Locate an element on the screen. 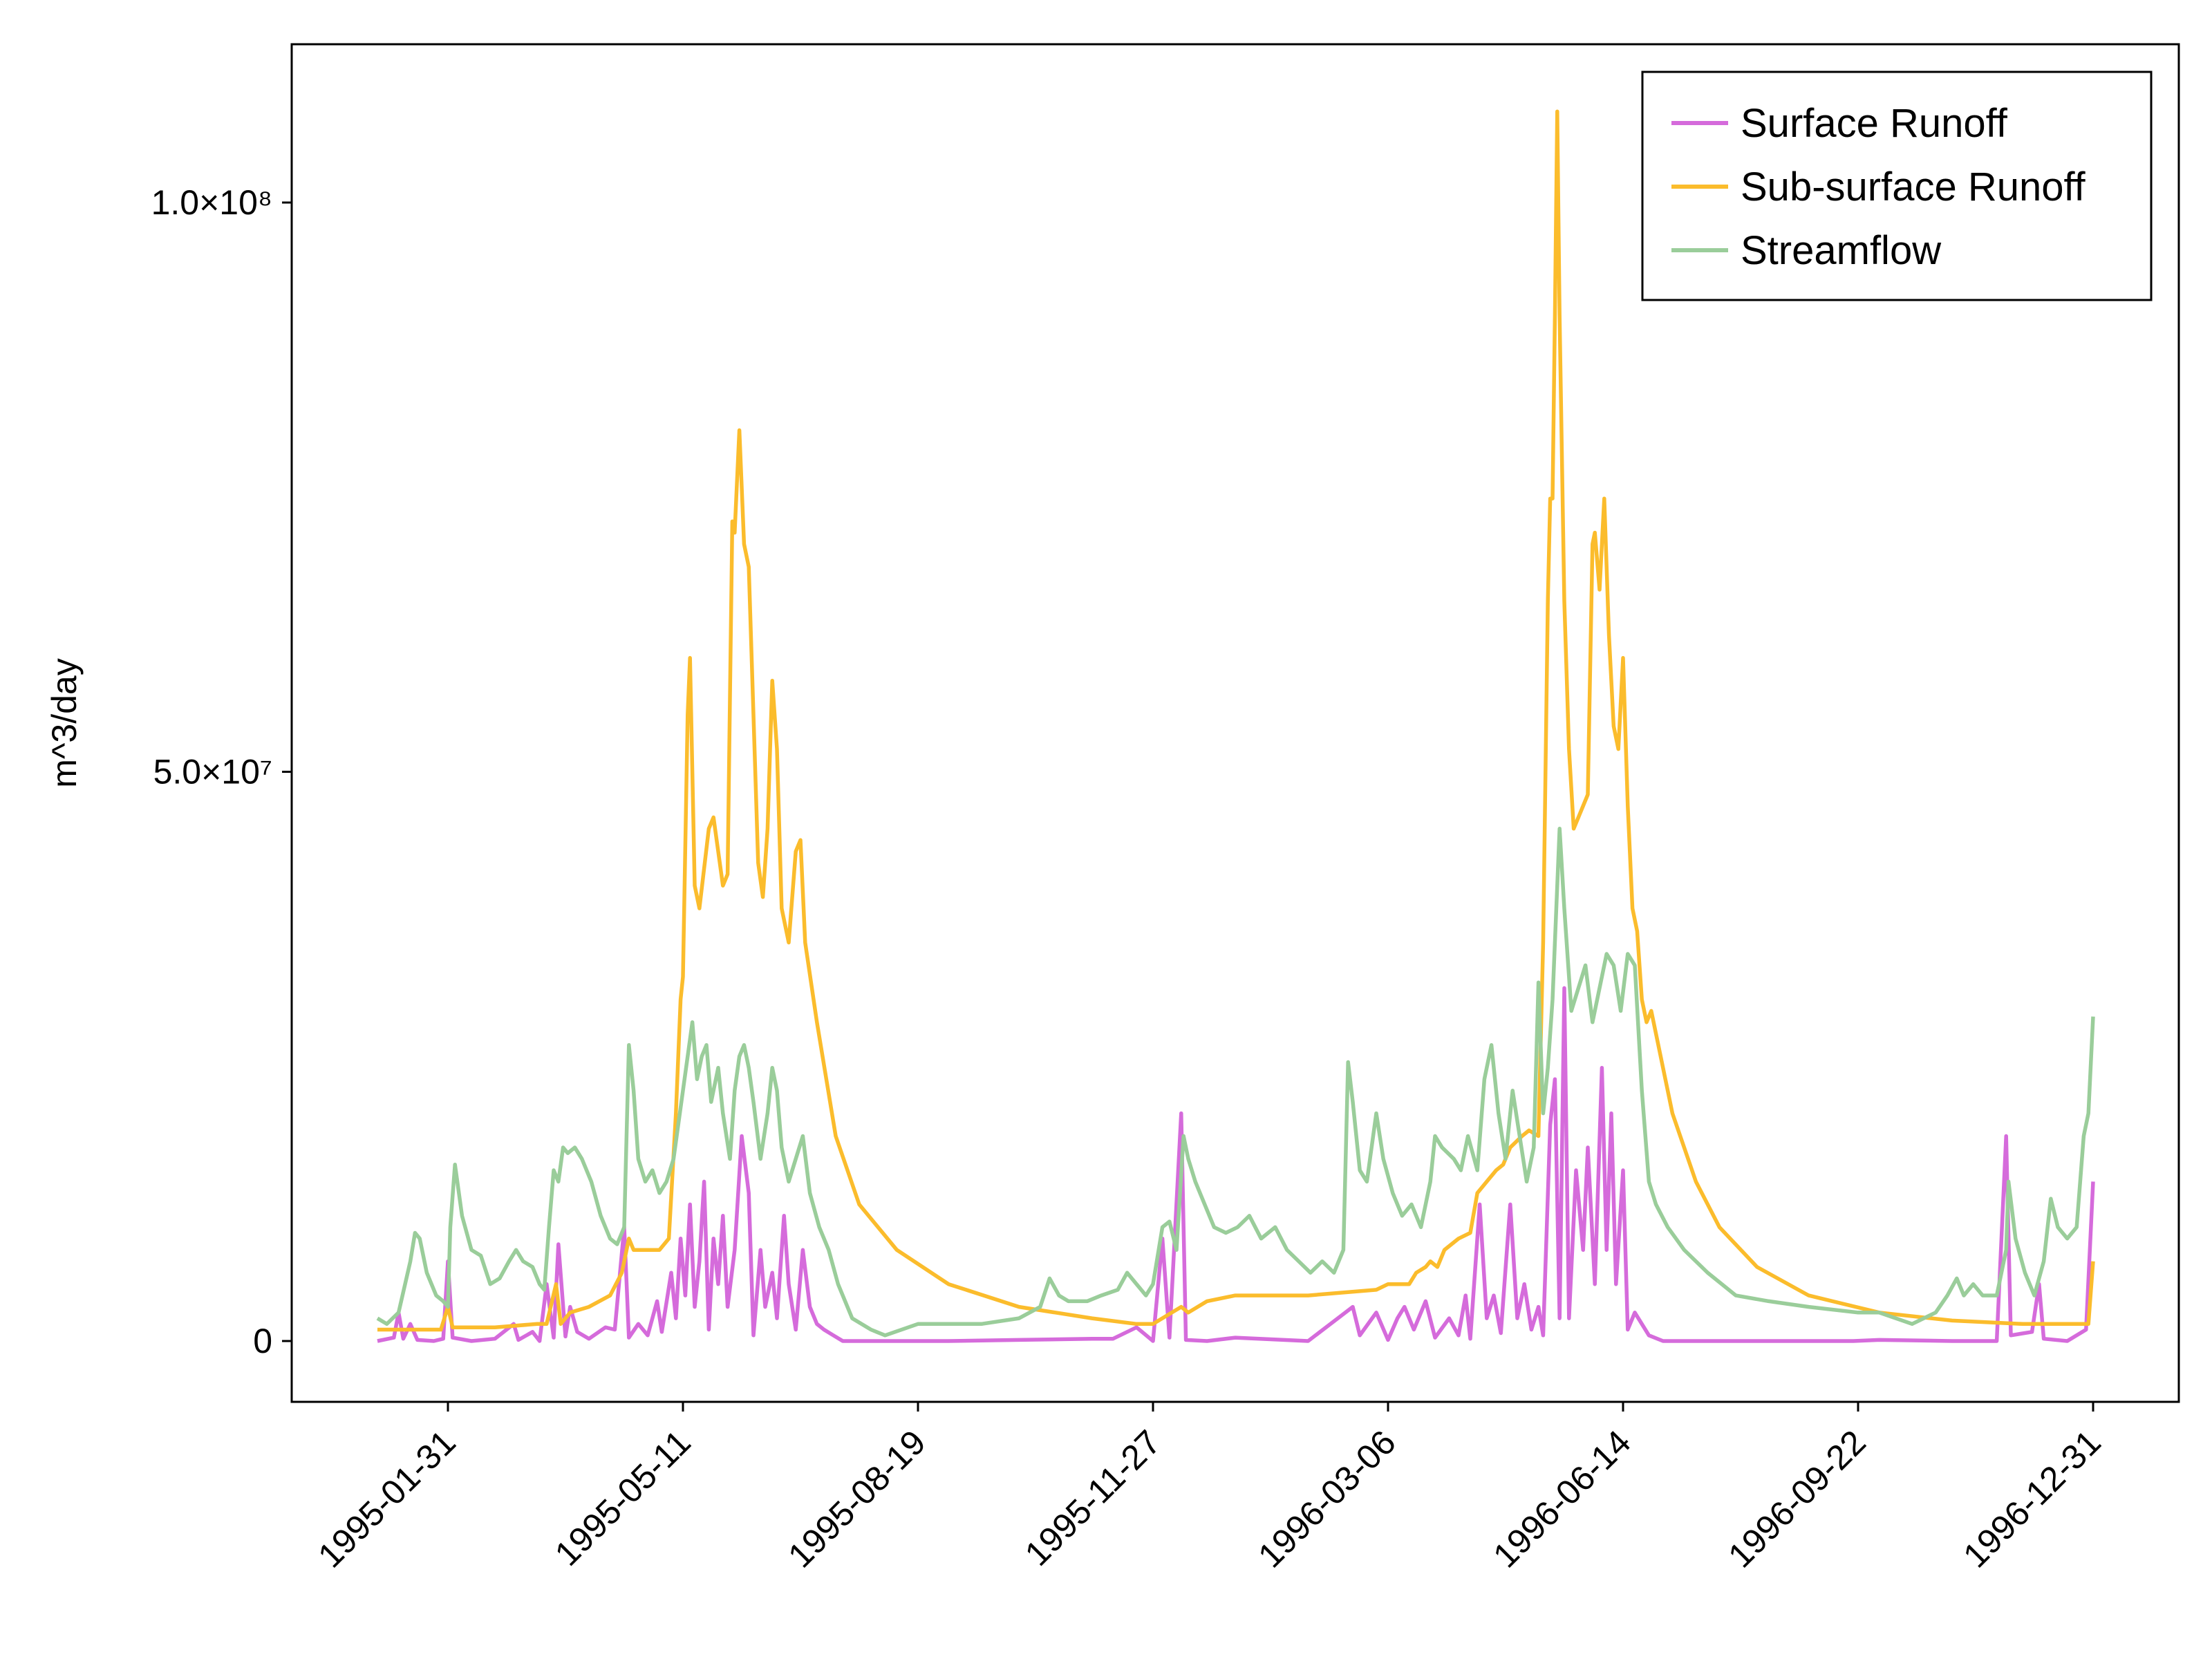 The width and height of the screenshot is (2212, 1659). y-axis: 0 5.0×10⁷ 1.0×10⁸ is located at coordinates (222, 772).